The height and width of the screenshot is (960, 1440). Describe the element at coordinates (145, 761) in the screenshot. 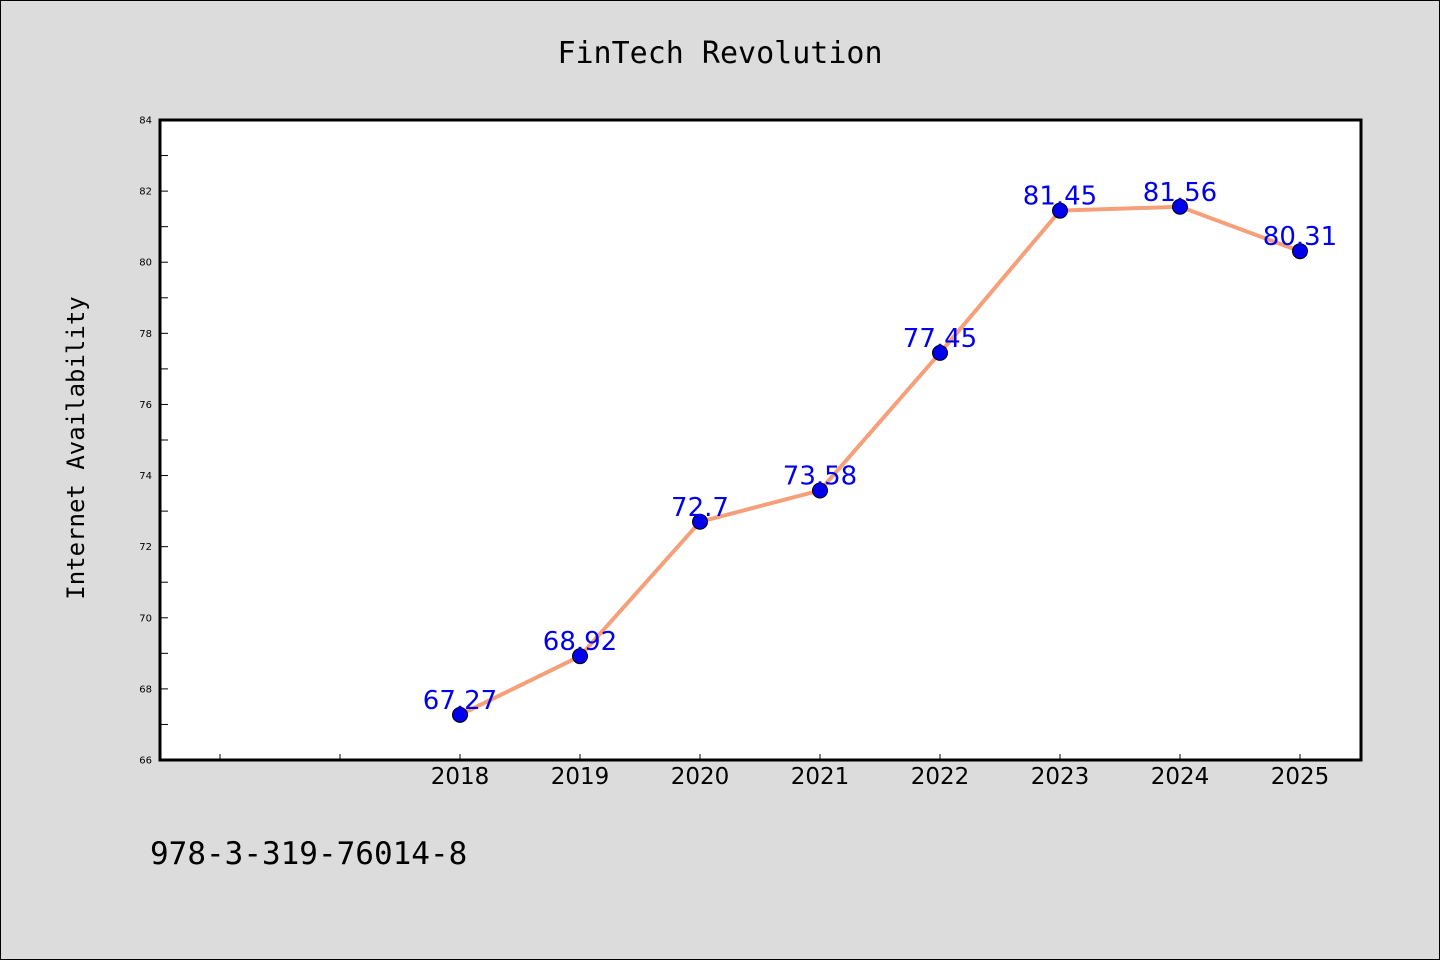

I see `y-tick-label: 66` at that location.